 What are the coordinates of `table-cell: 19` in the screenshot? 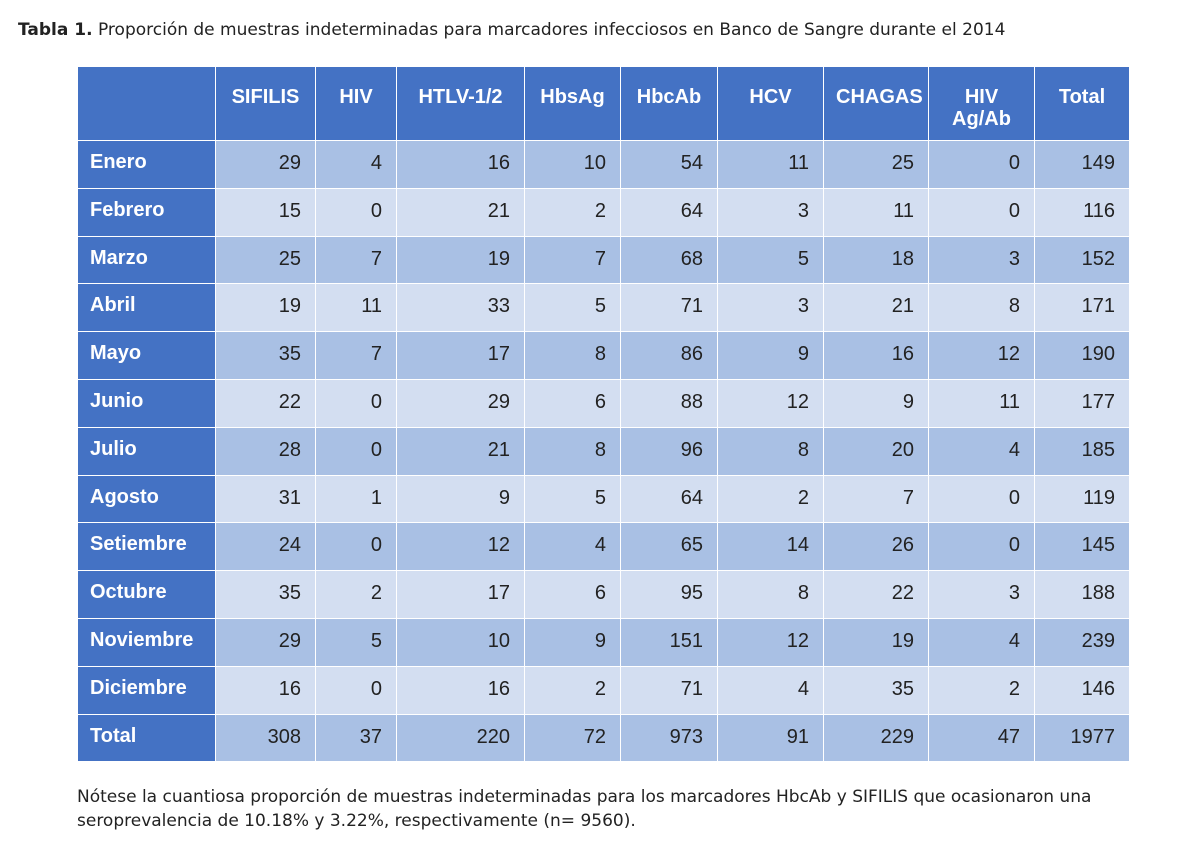 It's located at (265, 308).